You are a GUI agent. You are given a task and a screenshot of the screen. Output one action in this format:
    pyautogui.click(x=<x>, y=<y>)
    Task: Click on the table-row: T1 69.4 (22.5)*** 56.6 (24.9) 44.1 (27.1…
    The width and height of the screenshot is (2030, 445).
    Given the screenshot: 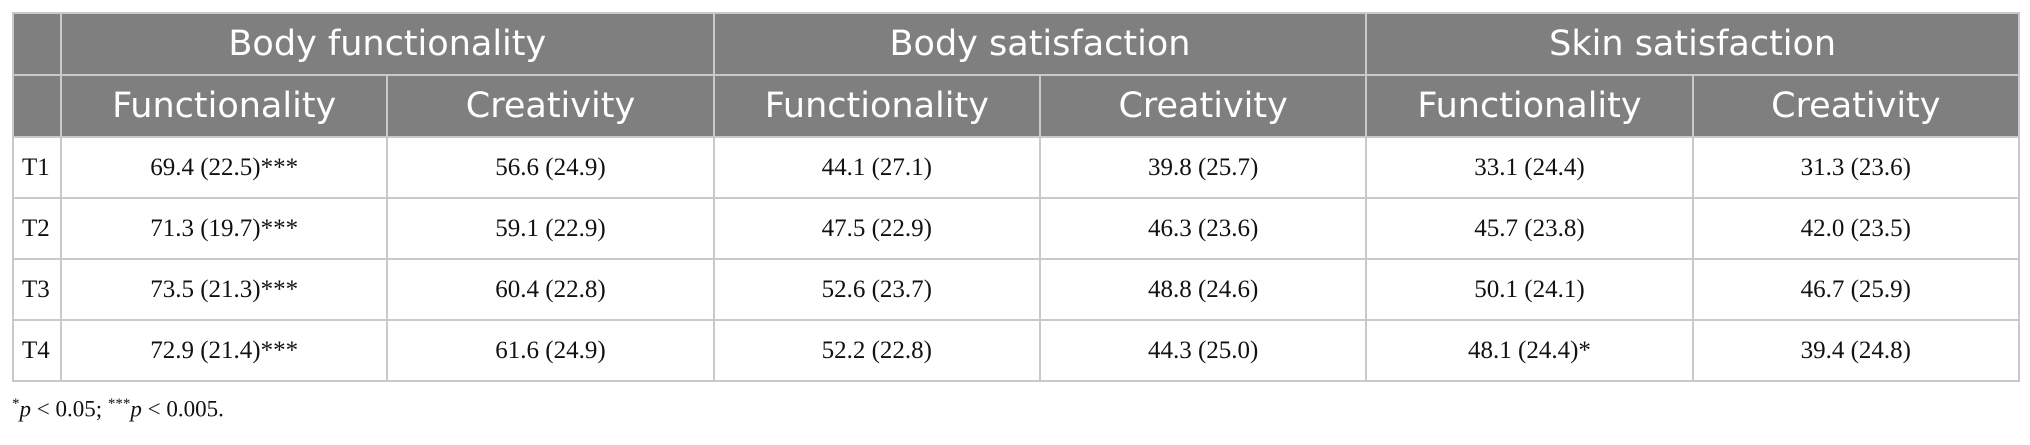 What is the action you would take?
    pyautogui.click(x=1016, y=167)
    